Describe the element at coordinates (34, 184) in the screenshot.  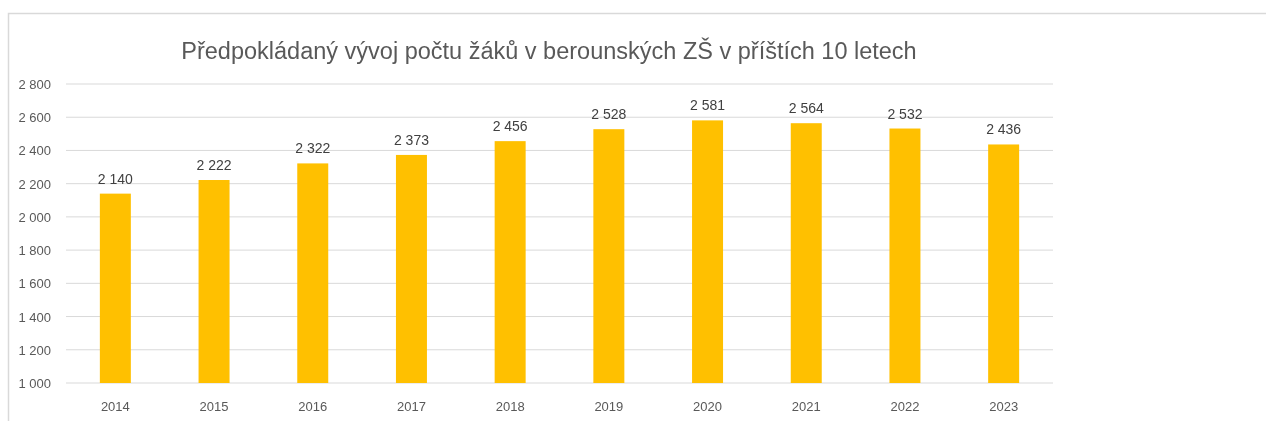
I see `y-tick-label: 2 200` at that location.